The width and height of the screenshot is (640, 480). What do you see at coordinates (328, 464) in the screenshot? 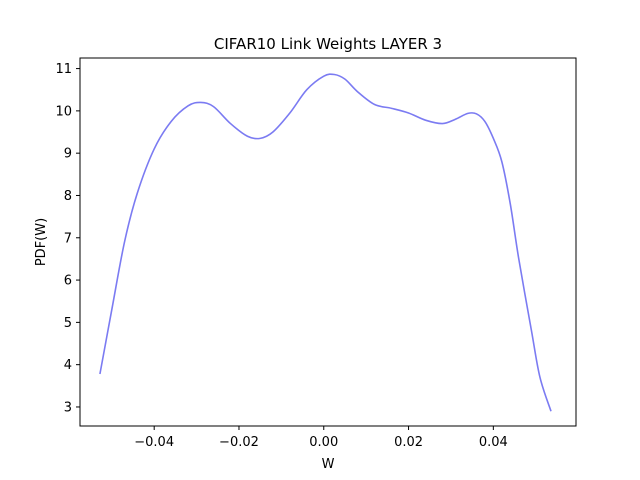
I see `x-axis-label: W` at bounding box center [328, 464].